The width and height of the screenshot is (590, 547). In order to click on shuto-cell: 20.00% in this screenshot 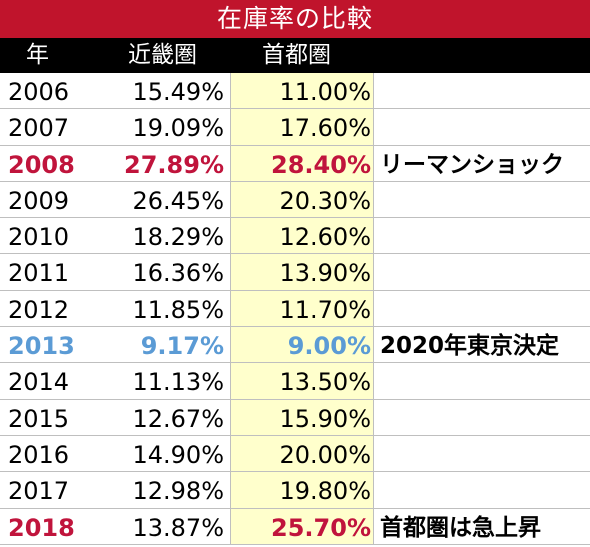, I will do `click(325, 454)`.